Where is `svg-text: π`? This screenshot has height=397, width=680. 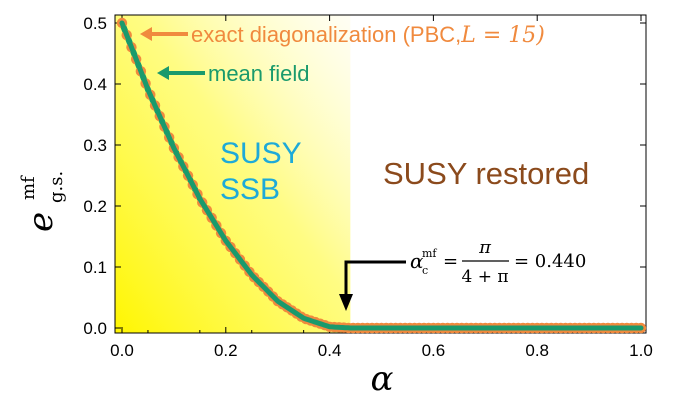 svg-text: π is located at coordinates (485, 247).